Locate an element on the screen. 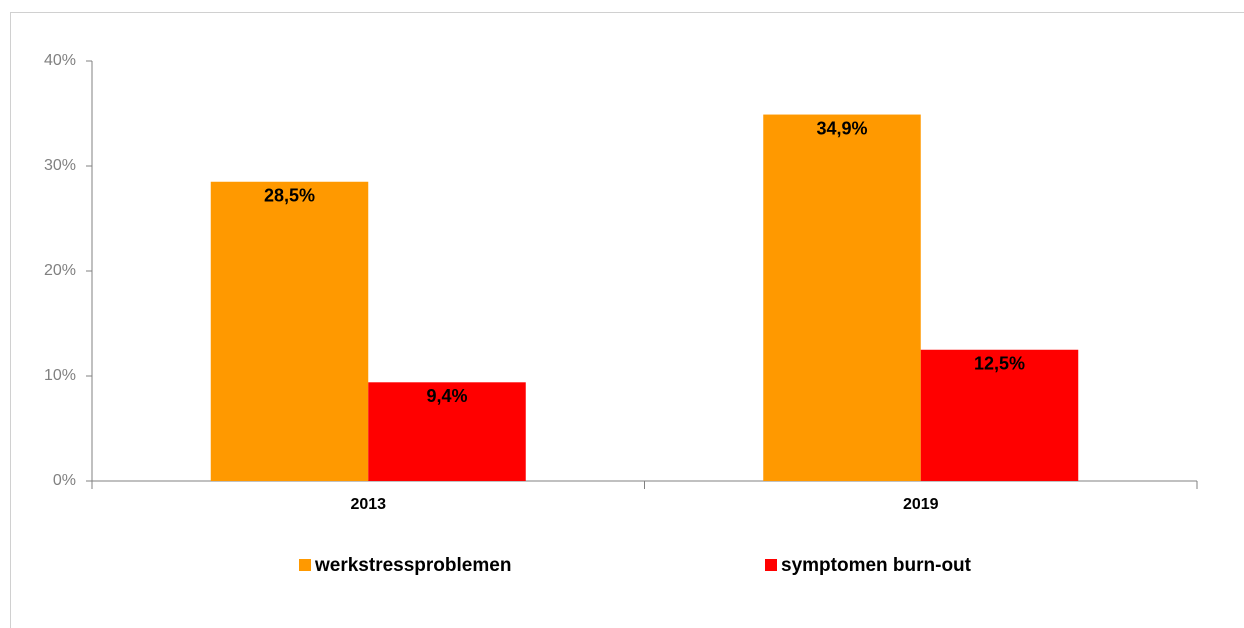 Image resolution: width=1244 pixels, height=628 pixels. data-label: 34,9% is located at coordinates (841, 128).